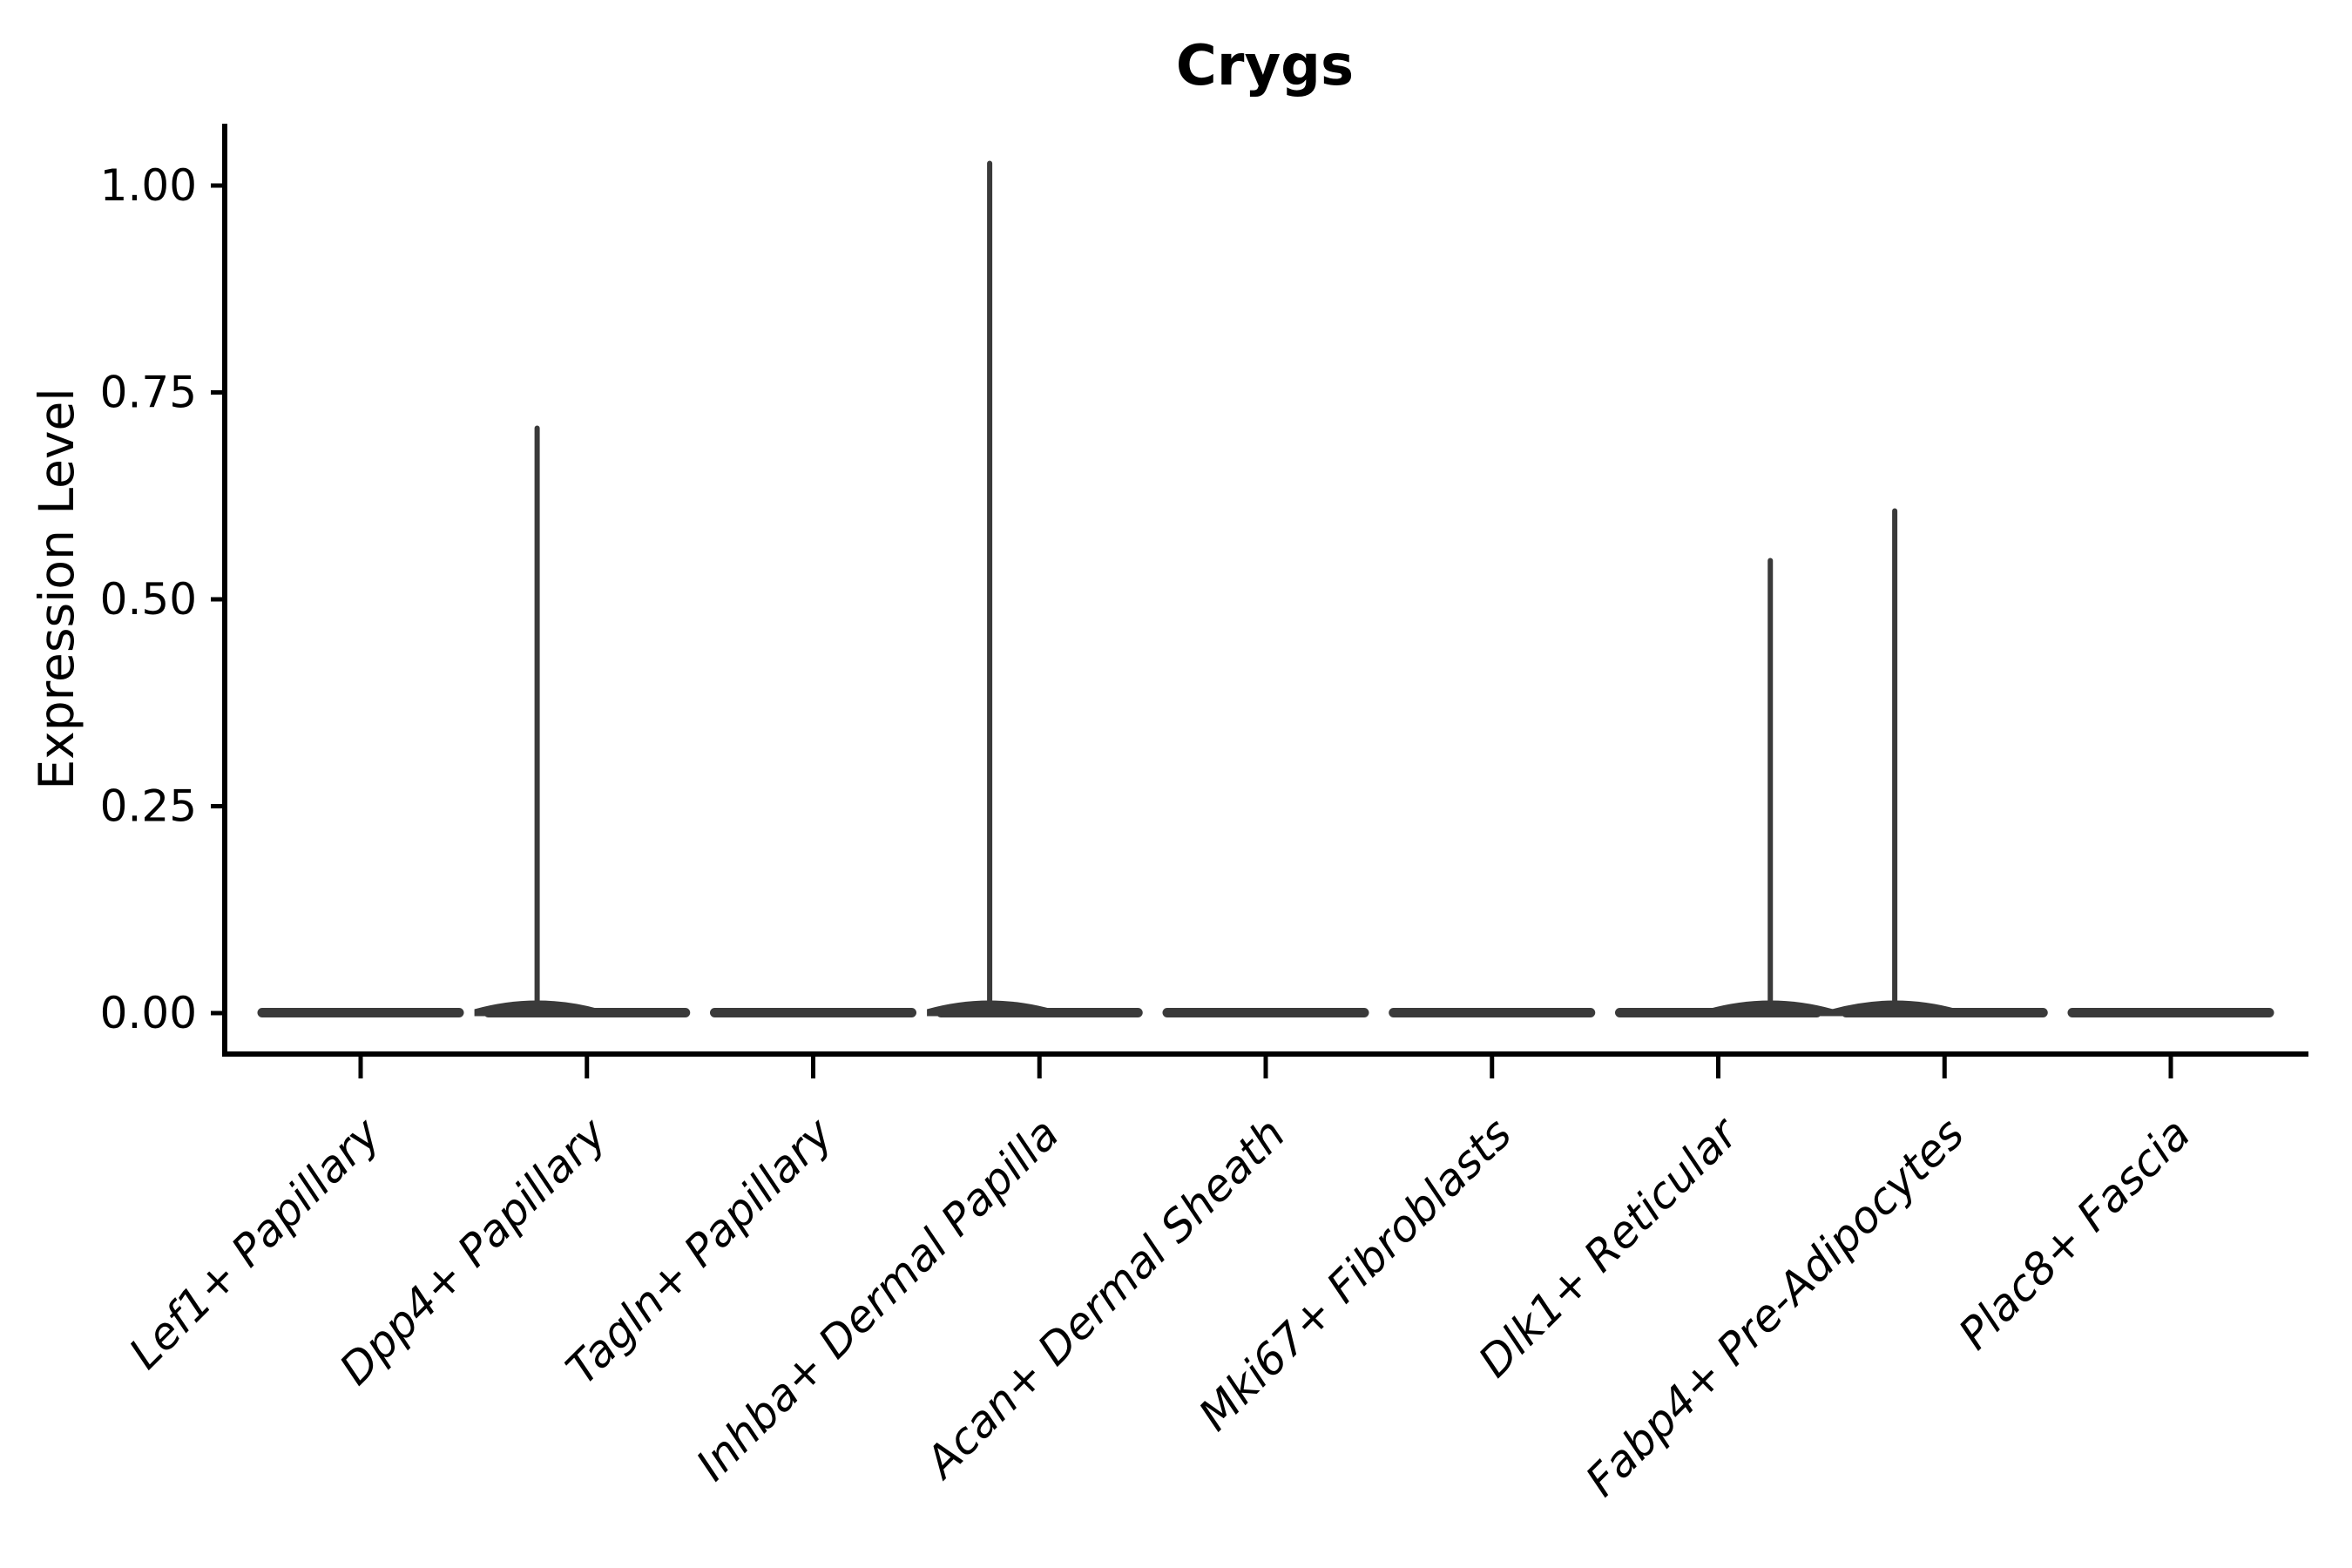 The height and width of the screenshot is (1568, 2352). I want to click on y-tick-label: 0.75, so click(148, 393).